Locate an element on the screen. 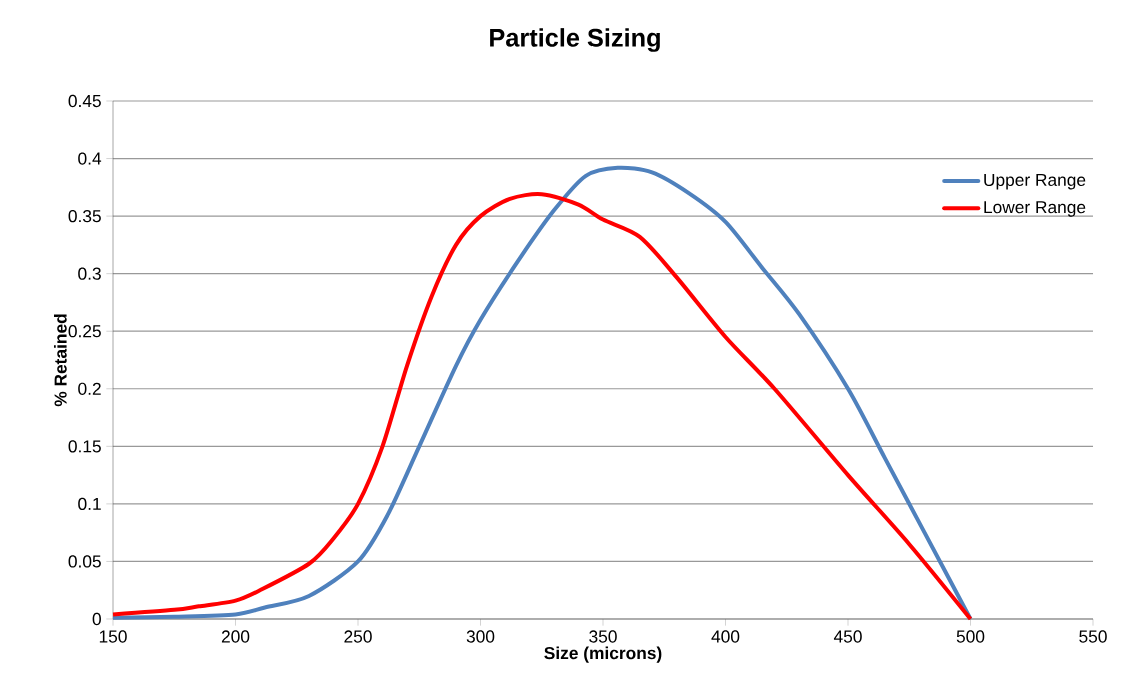 The height and width of the screenshot is (689, 1138). y-axis-title: % Retained is located at coordinates (60, 360).